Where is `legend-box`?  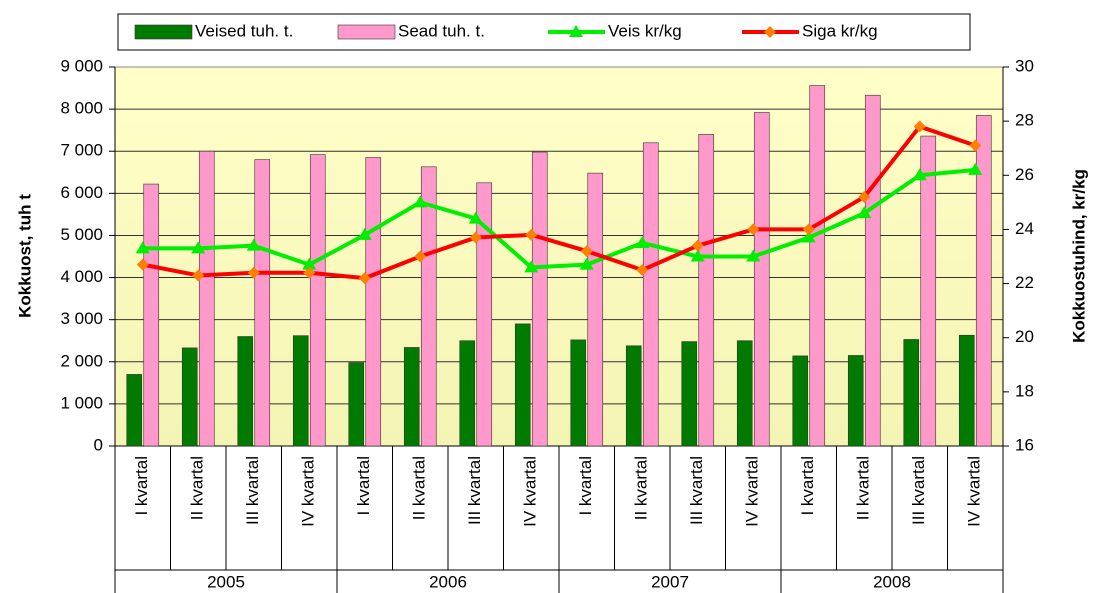
legend-box is located at coordinates (544, 32).